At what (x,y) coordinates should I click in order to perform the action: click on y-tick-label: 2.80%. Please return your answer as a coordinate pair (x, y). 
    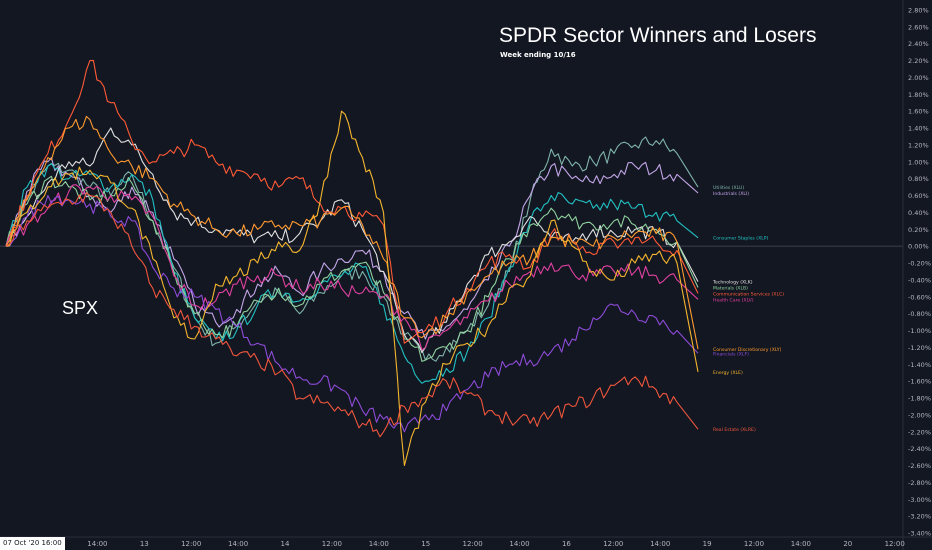
    Looking at the image, I should click on (918, 10).